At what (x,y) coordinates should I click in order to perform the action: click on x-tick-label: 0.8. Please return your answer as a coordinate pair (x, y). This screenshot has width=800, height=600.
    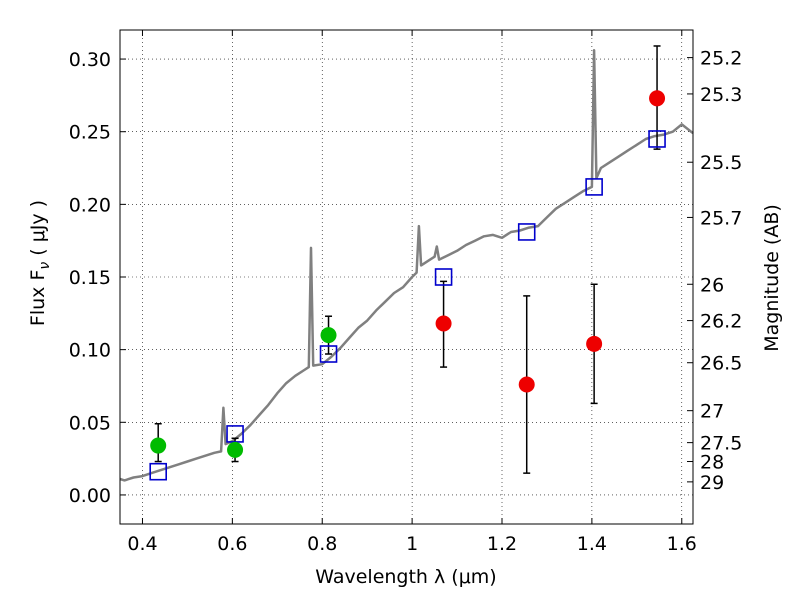
    Looking at the image, I should click on (322, 544).